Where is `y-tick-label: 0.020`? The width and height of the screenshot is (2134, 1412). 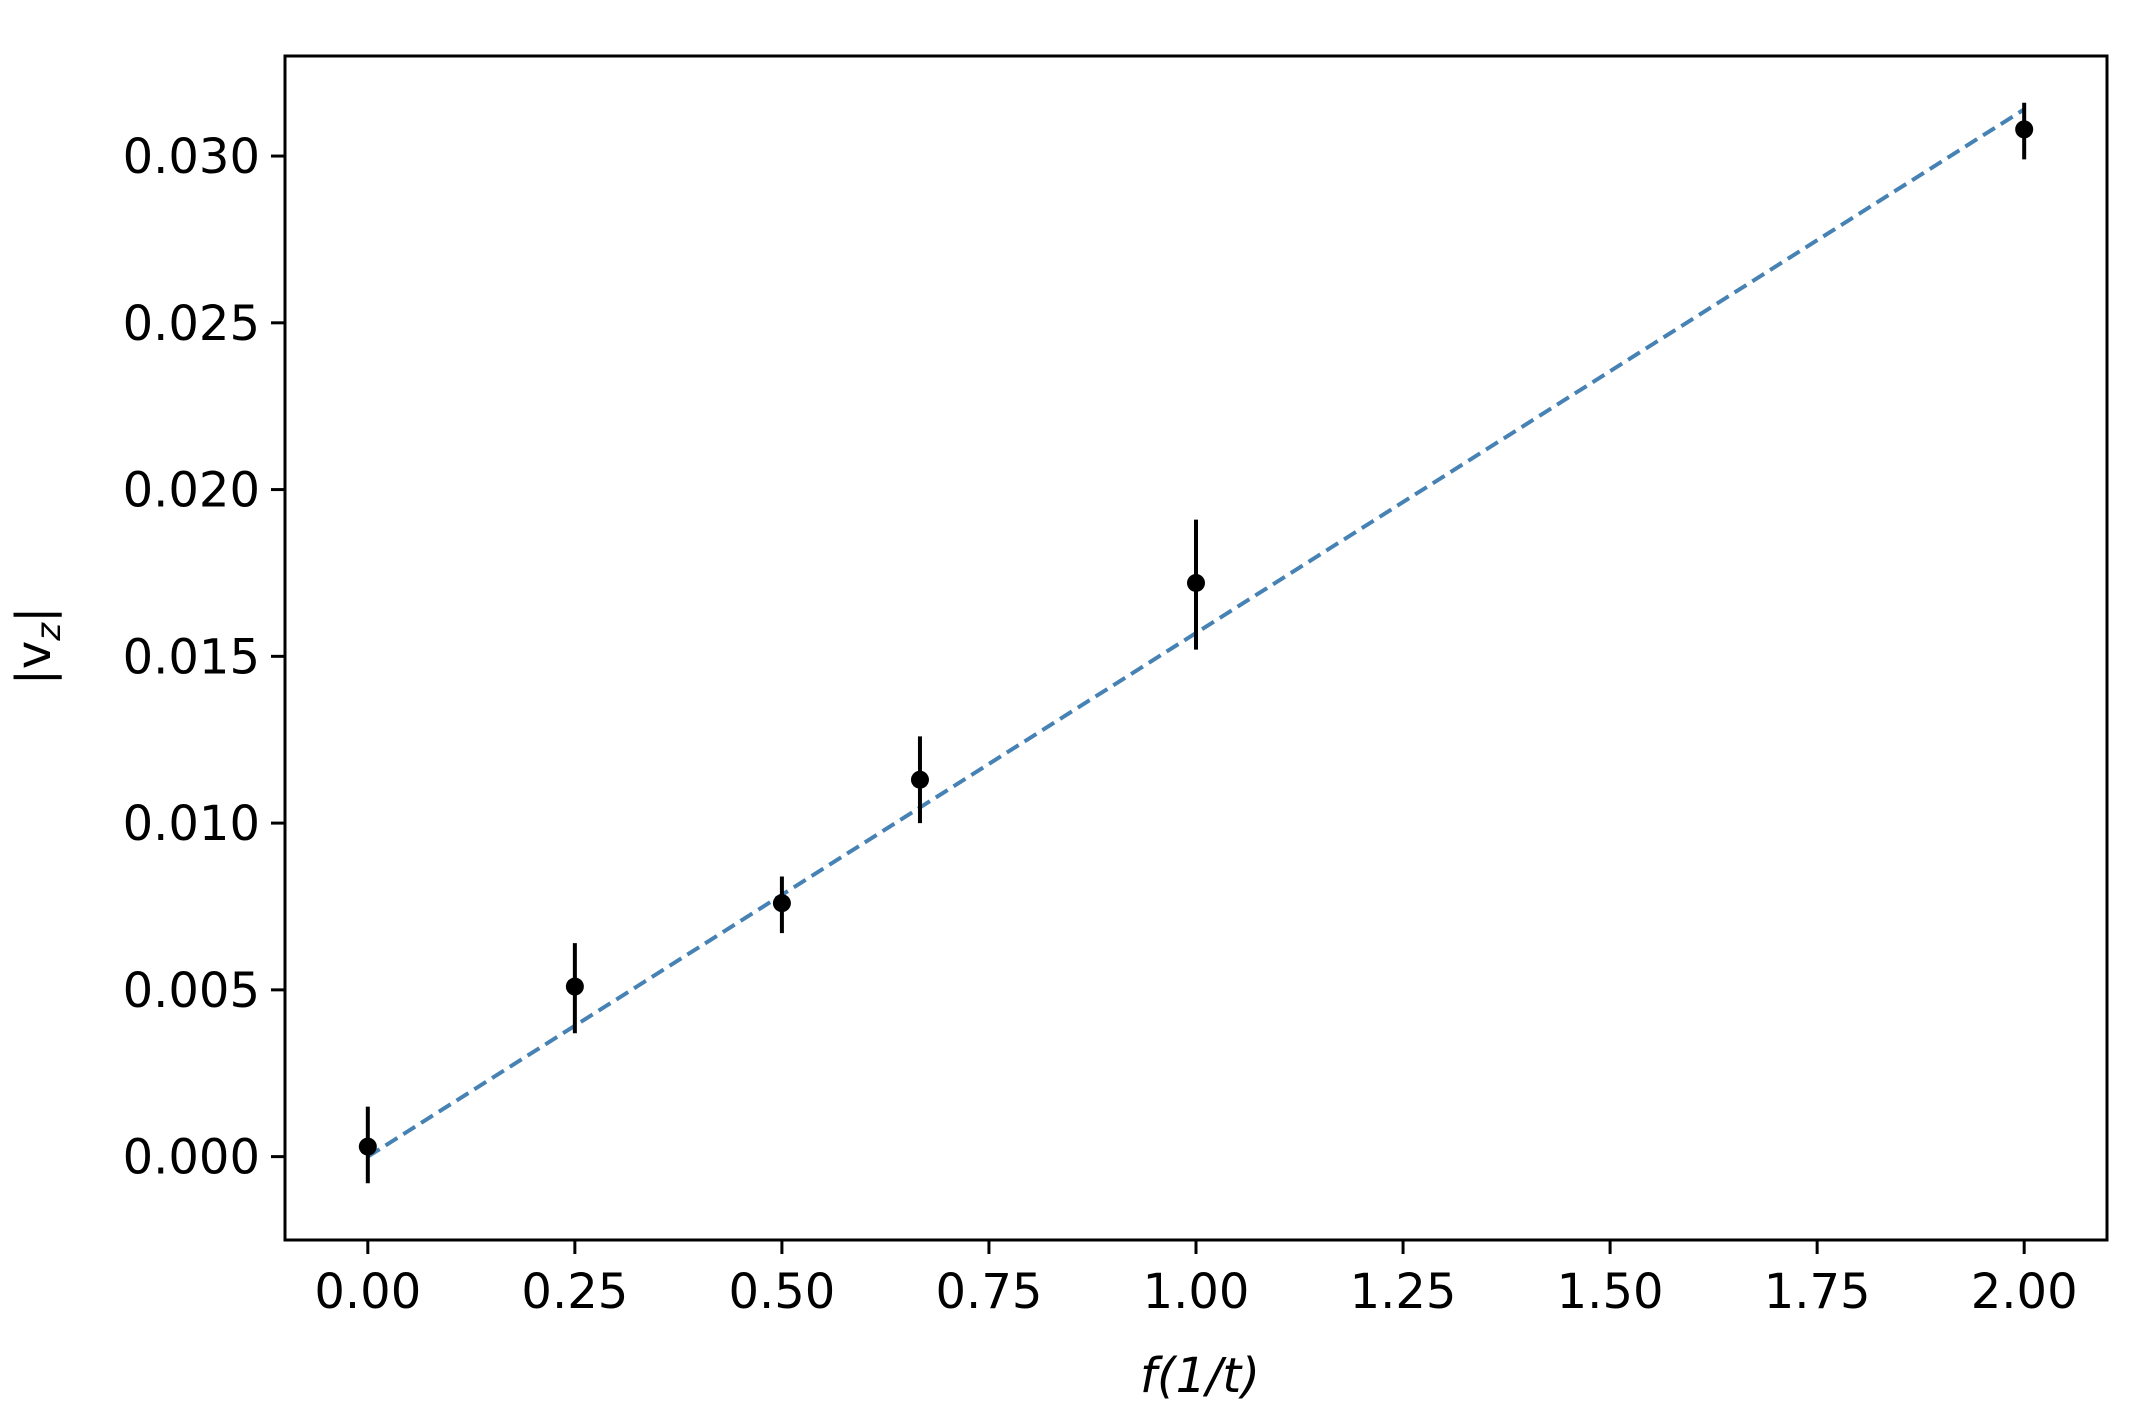
y-tick-label: 0.020 is located at coordinates (191, 491).